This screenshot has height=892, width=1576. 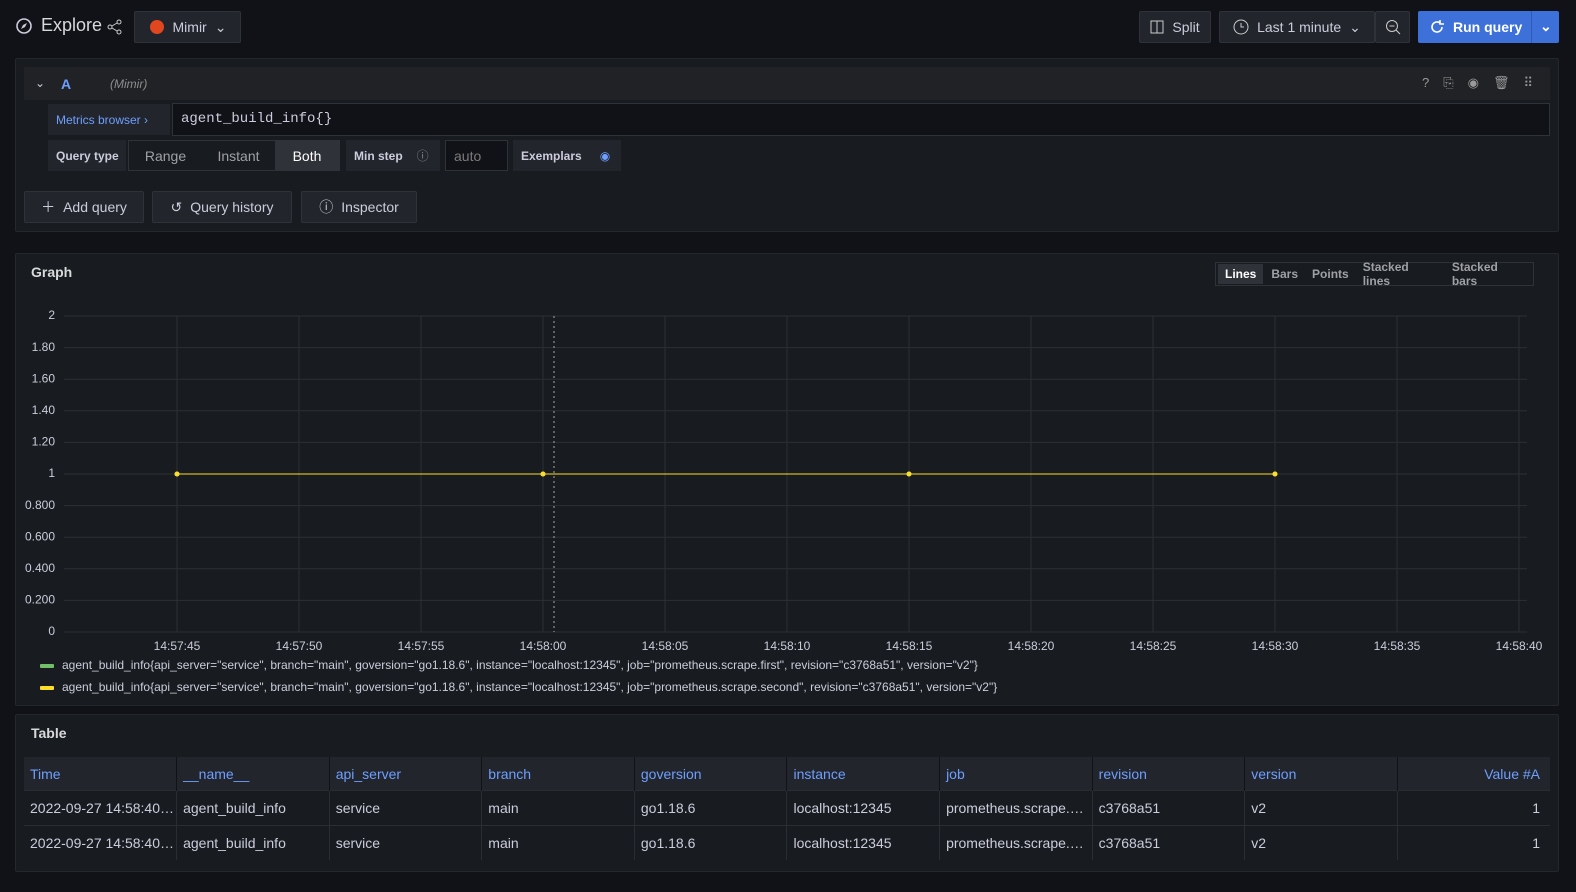 What do you see at coordinates (370, 207) in the screenshot?
I see `button-label: Inspector` at bounding box center [370, 207].